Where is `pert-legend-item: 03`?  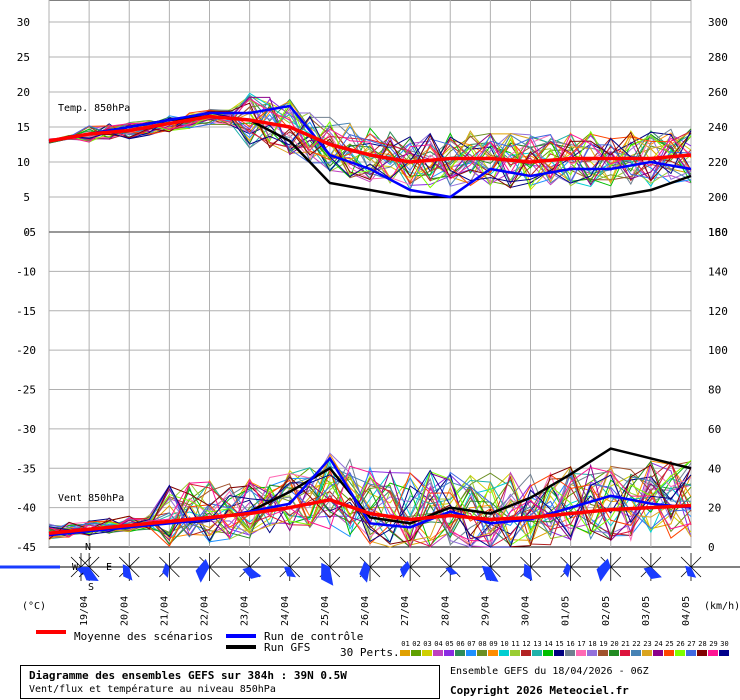
pert-legend-item: 03 is located at coordinates (427, 650).